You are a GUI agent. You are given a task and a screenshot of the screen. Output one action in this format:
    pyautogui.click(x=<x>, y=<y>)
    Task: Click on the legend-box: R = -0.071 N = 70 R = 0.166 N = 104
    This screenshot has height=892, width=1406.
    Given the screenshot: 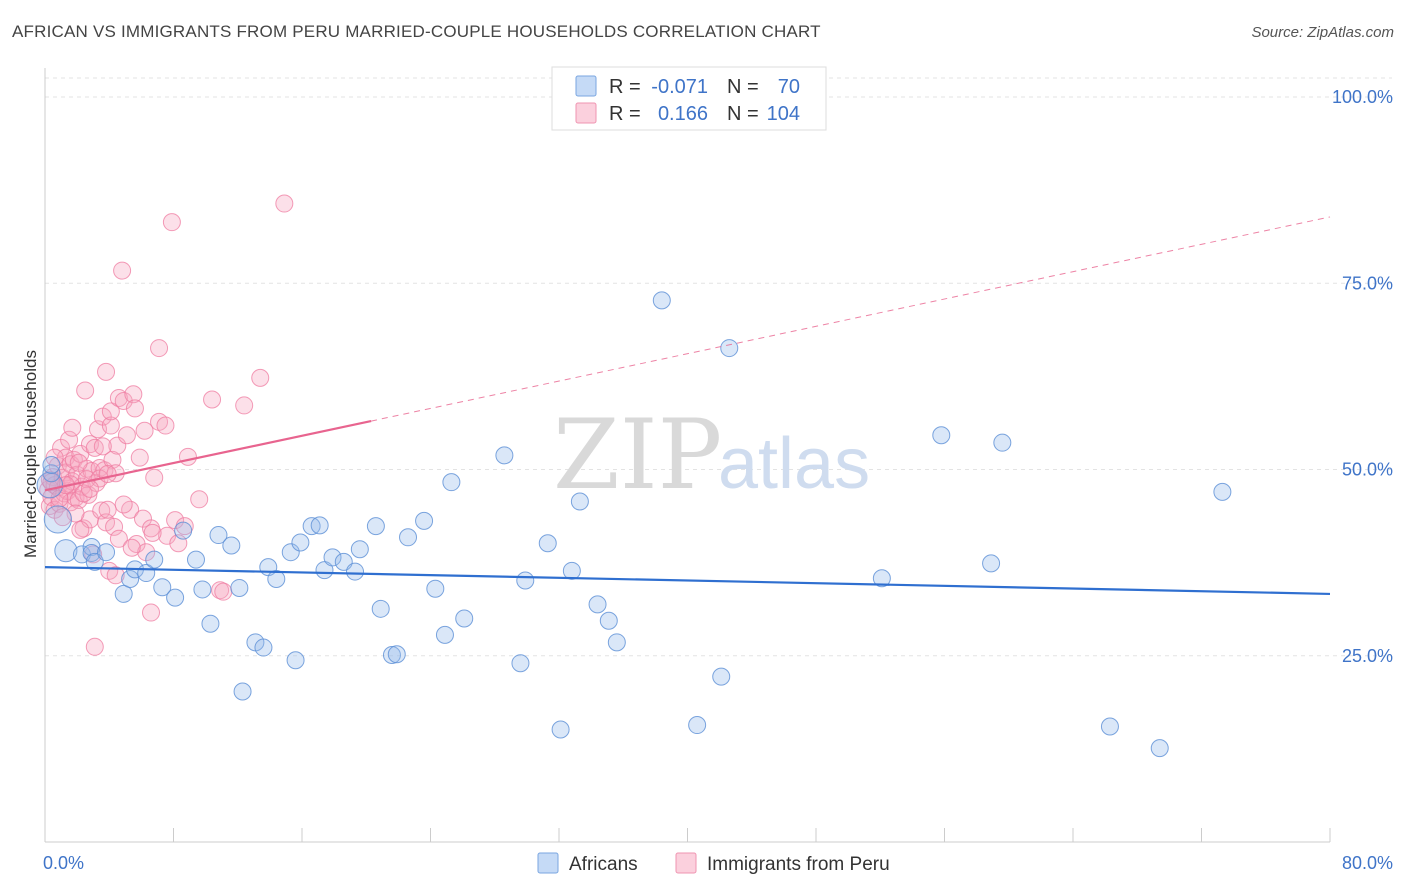 What is the action you would take?
    pyautogui.click(x=689, y=98)
    